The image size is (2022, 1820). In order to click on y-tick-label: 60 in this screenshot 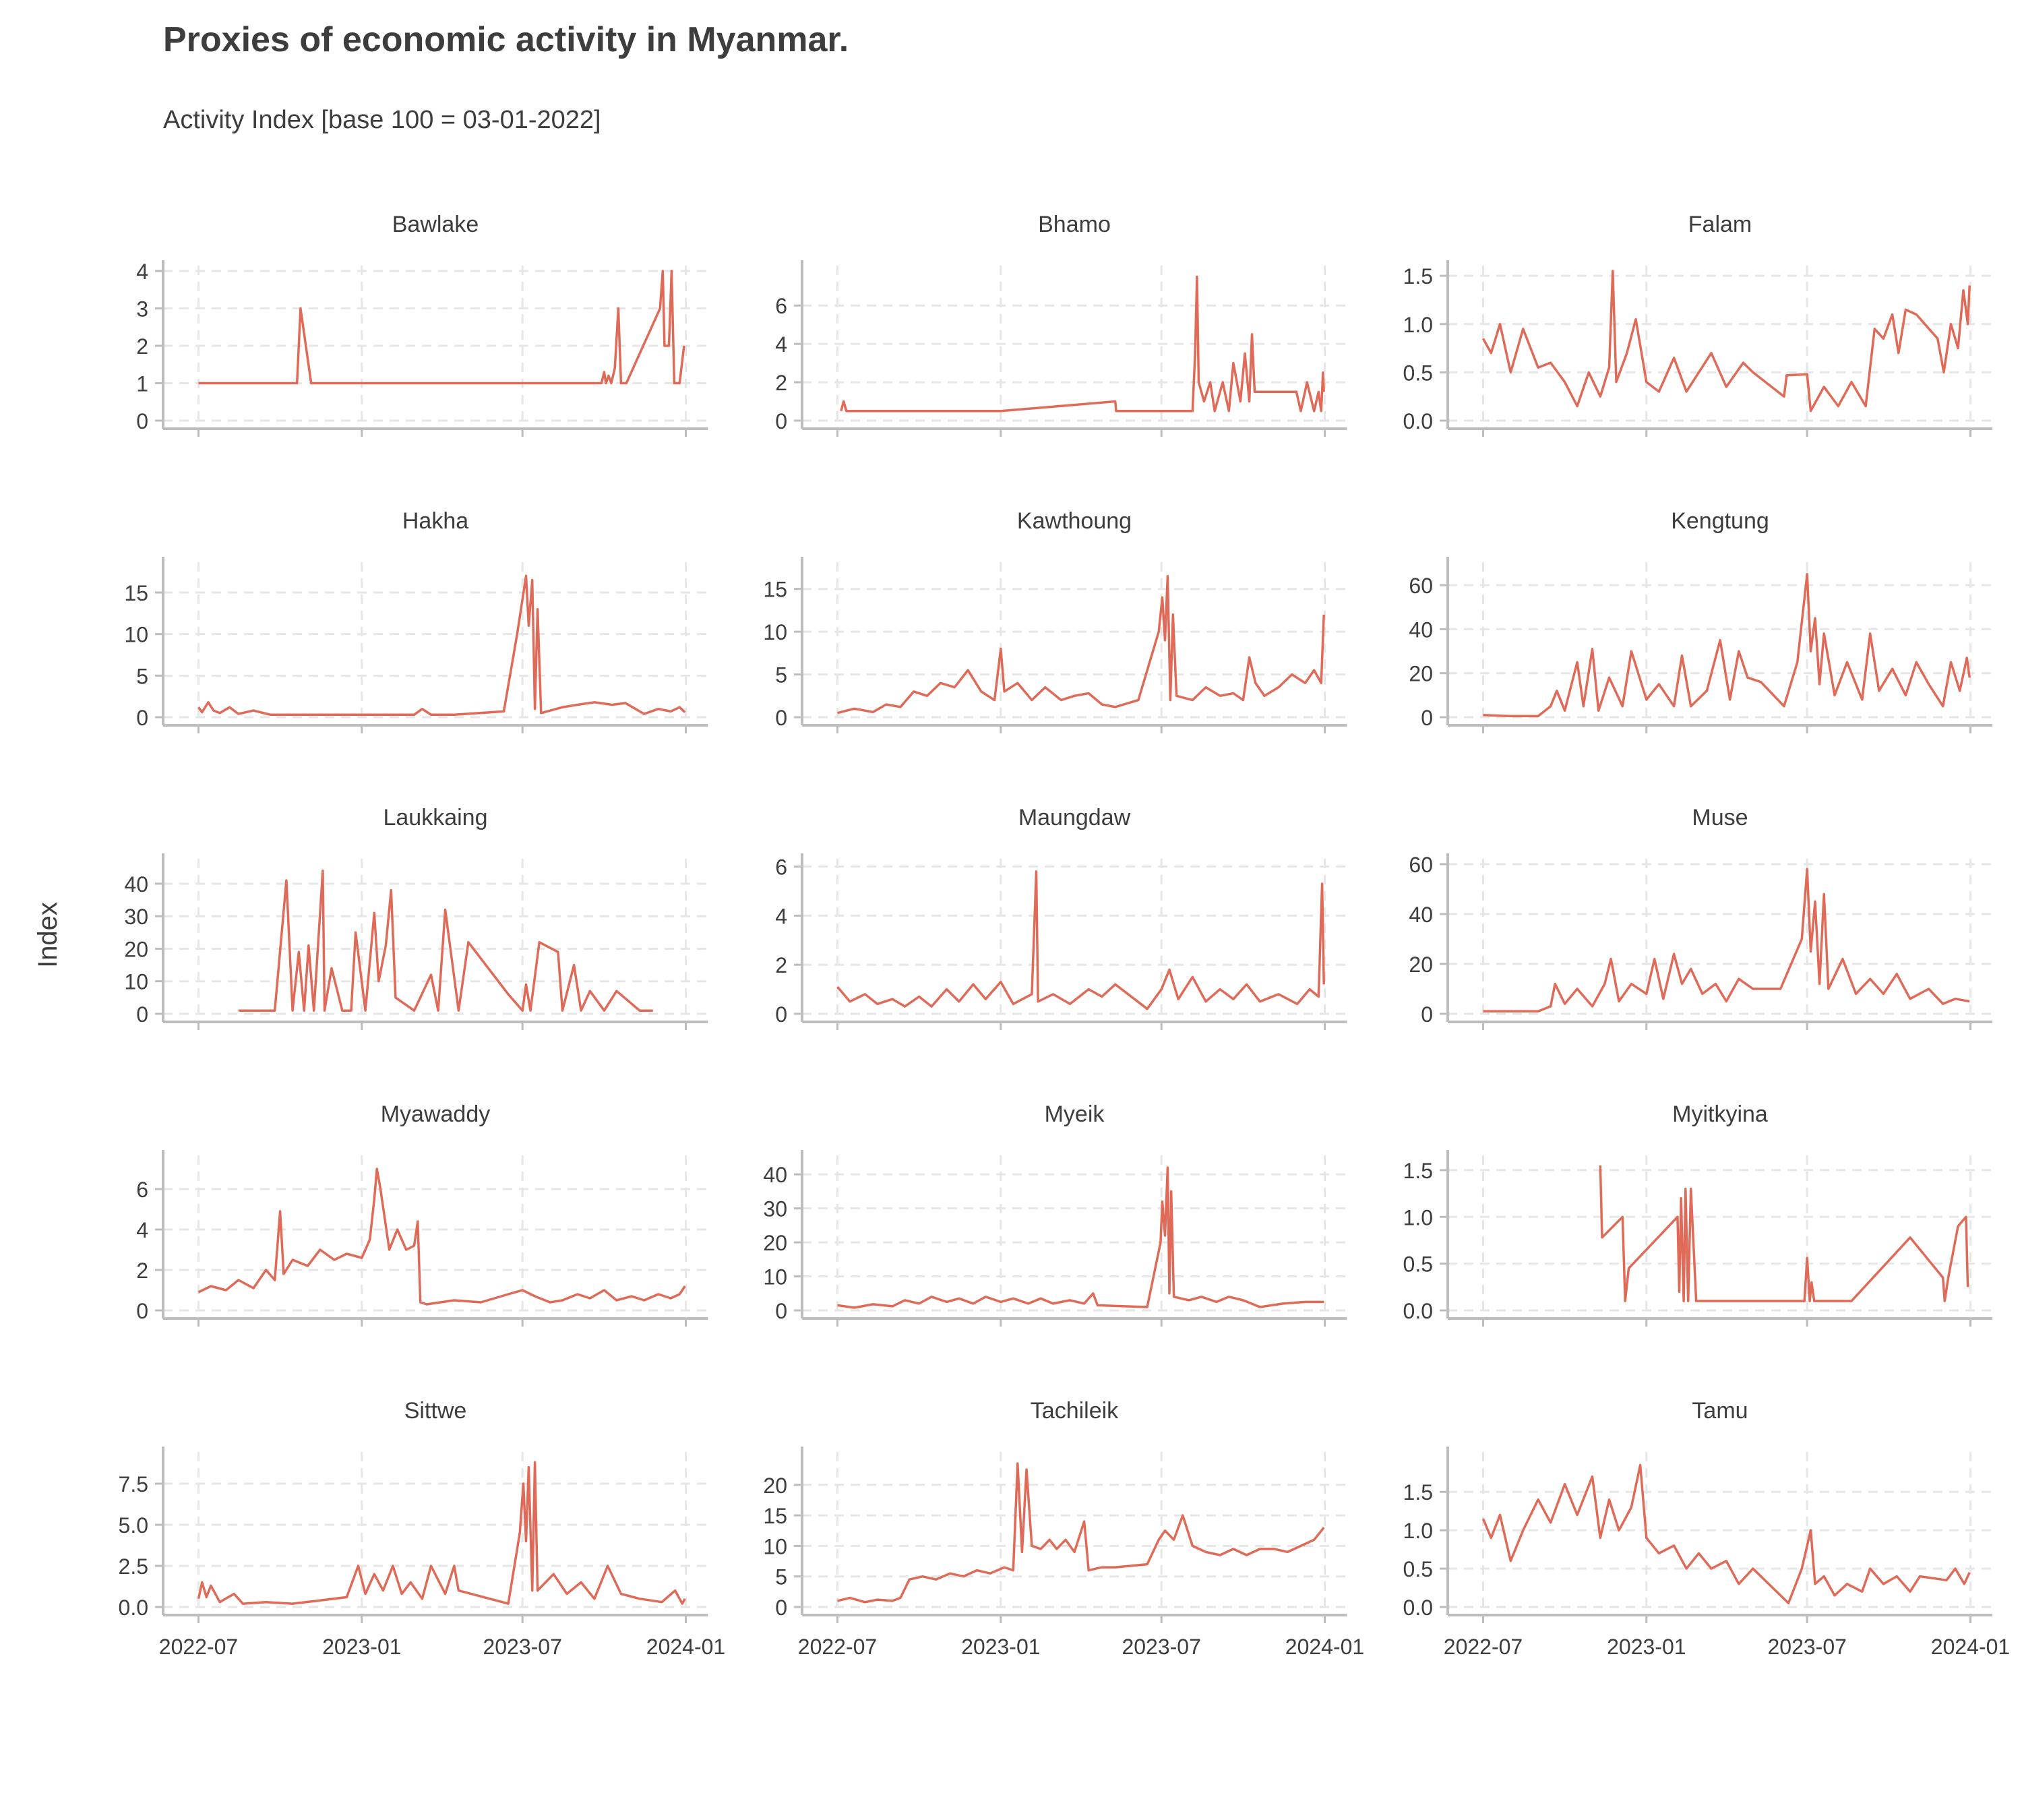, I will do `click(1421, 586)`.